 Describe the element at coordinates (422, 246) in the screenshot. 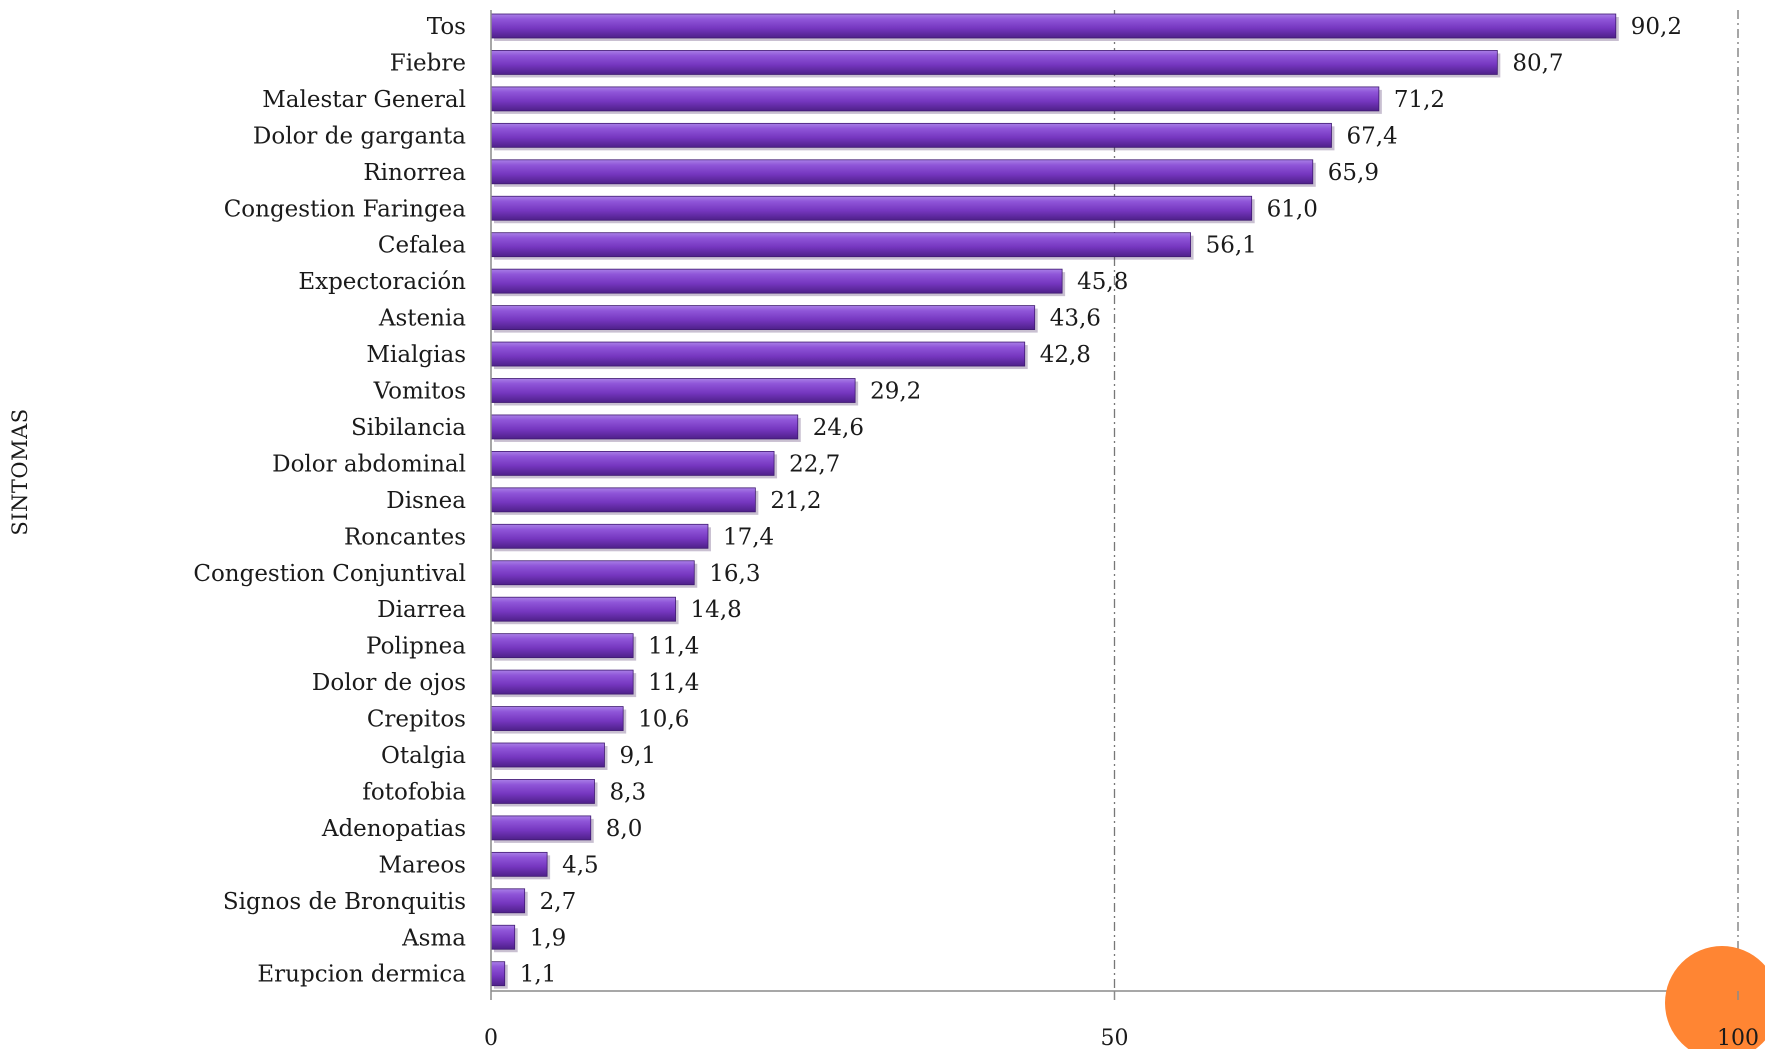

I see `category-label: Cefalea` at that location.